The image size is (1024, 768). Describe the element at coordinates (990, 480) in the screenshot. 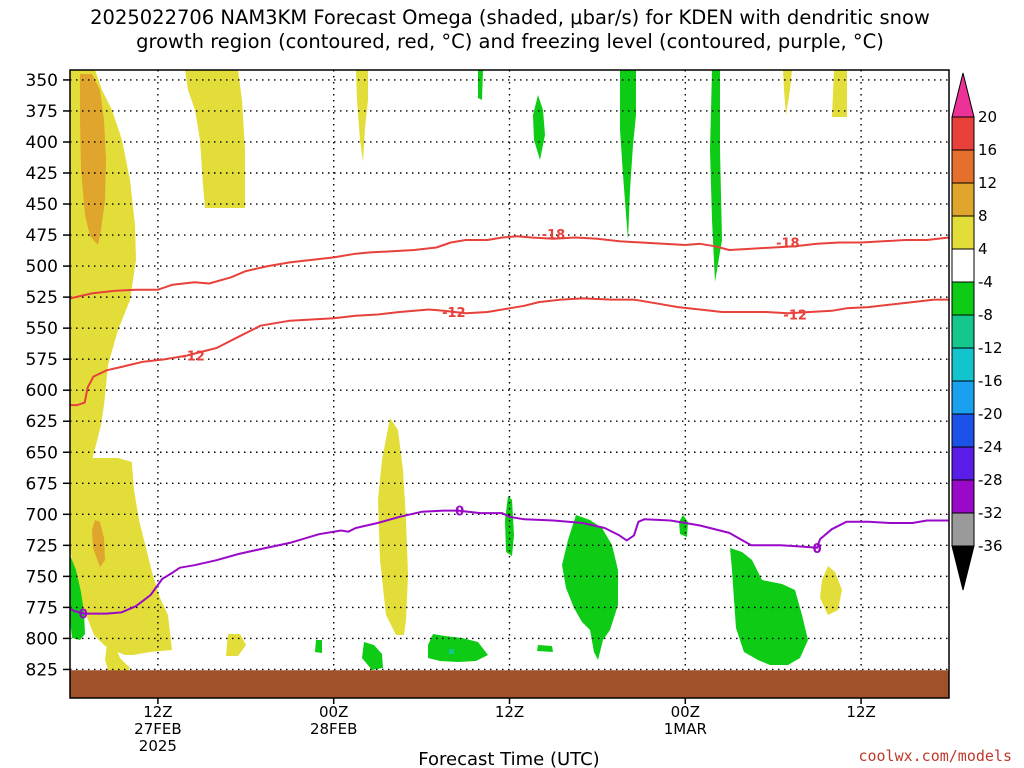

I see `colorbar-label-11: -28` at that location.